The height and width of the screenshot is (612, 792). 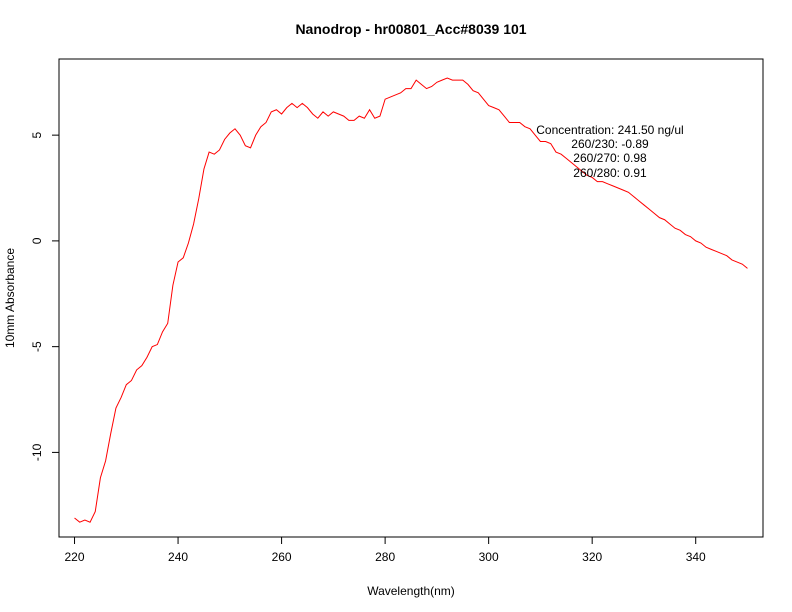 I want to click on x-tick-label: 220, so click(x=75, y=557).